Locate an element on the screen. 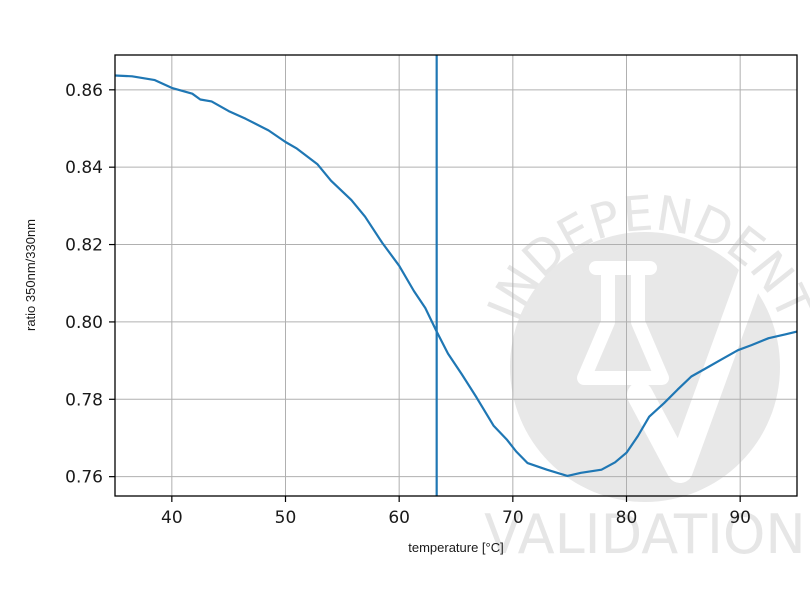 This screenshot has width=810, height=610. y-tick-label: 0.78 is located at coordinates (84, 400).